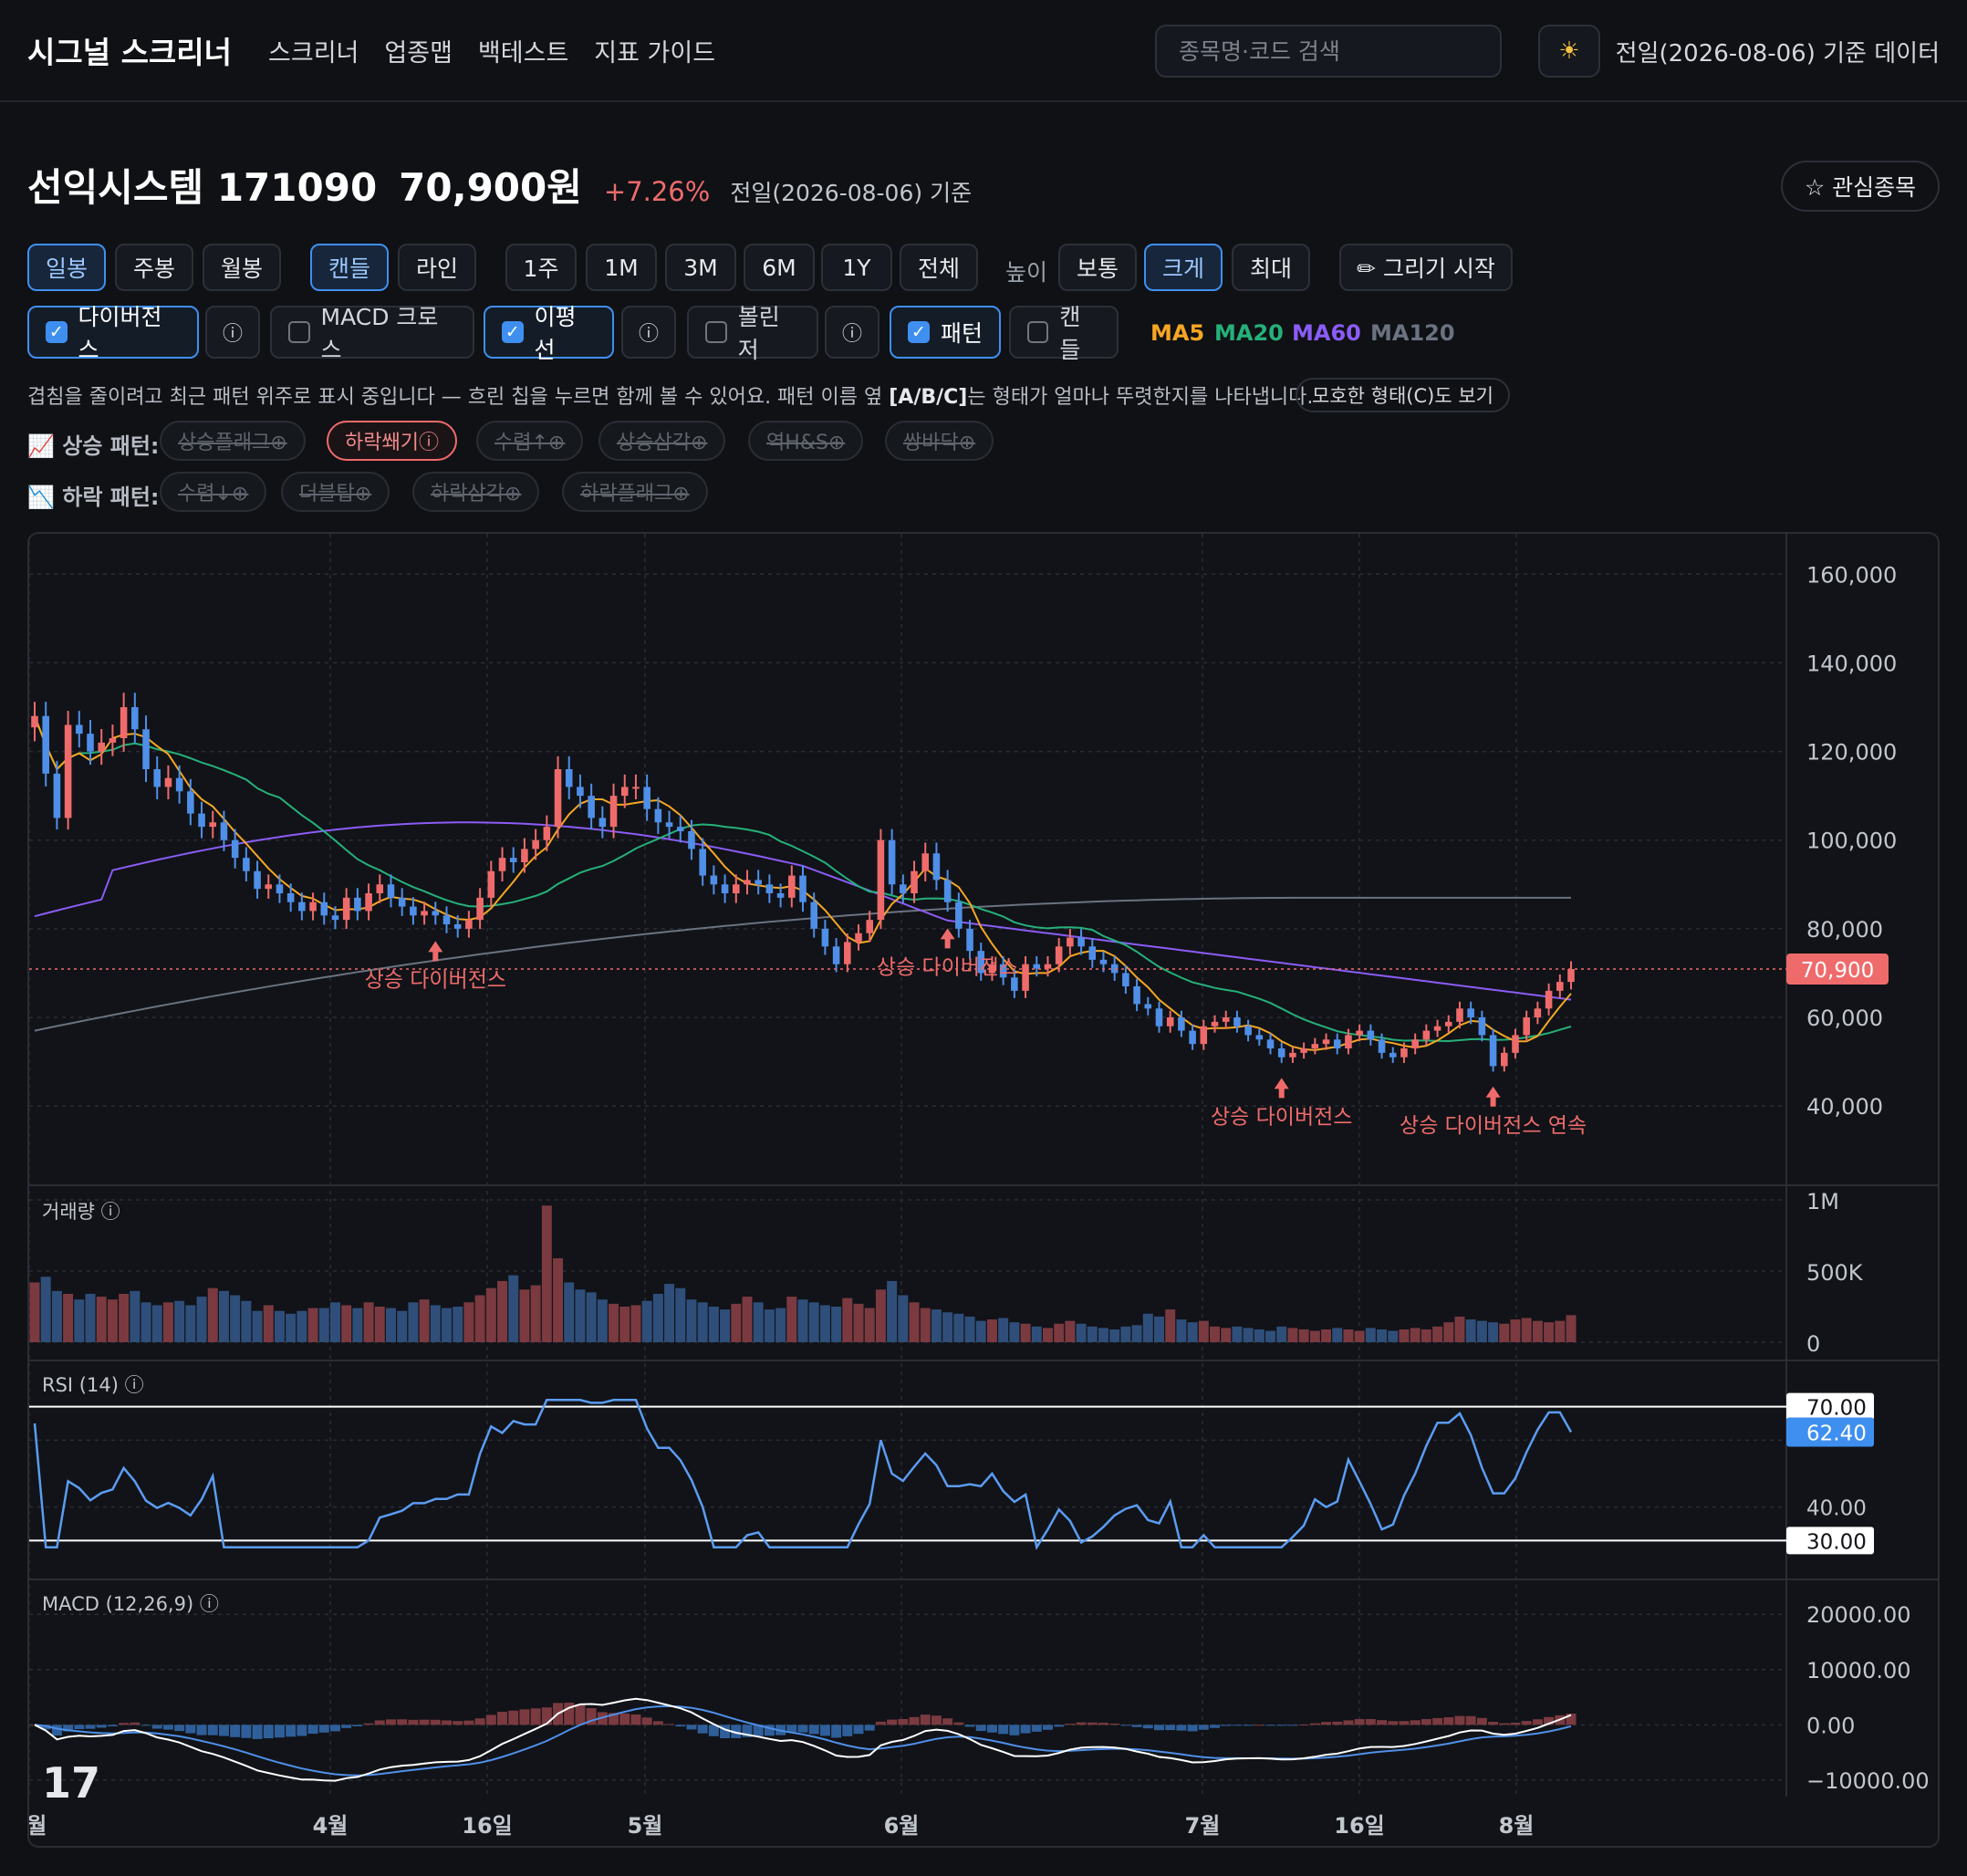 This screenshot has height=1876, width=1967. Describe the element at coordinates (662, 441) in the screenshot. I see `pattern-chip-ascending-triangle: 상승삼각⊕` at that location.